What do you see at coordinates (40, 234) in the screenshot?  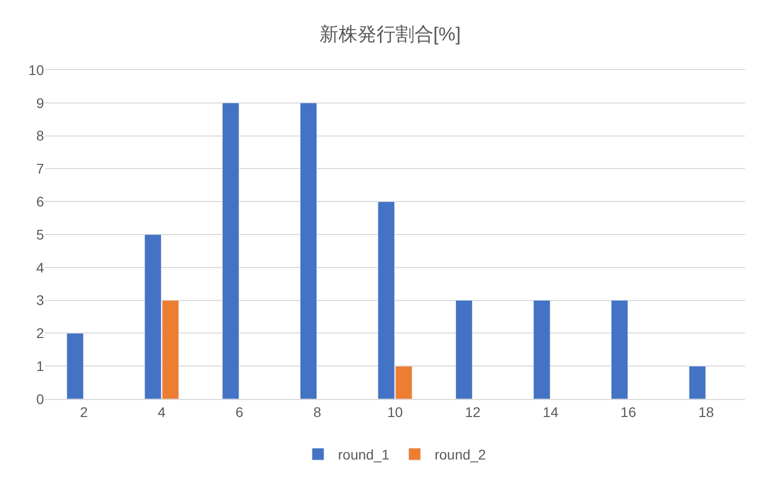 I see `y-tick-label: 5` at bounding box center [40, 234].